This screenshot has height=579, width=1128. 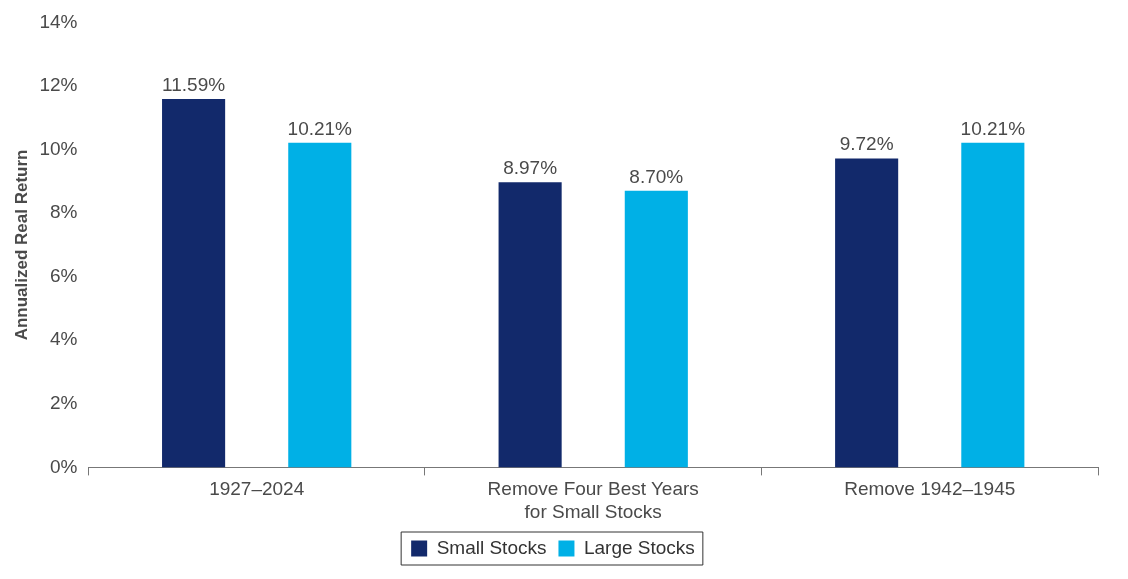 I want to click on y-tick-label: 2%, so click(x=63, y=403).